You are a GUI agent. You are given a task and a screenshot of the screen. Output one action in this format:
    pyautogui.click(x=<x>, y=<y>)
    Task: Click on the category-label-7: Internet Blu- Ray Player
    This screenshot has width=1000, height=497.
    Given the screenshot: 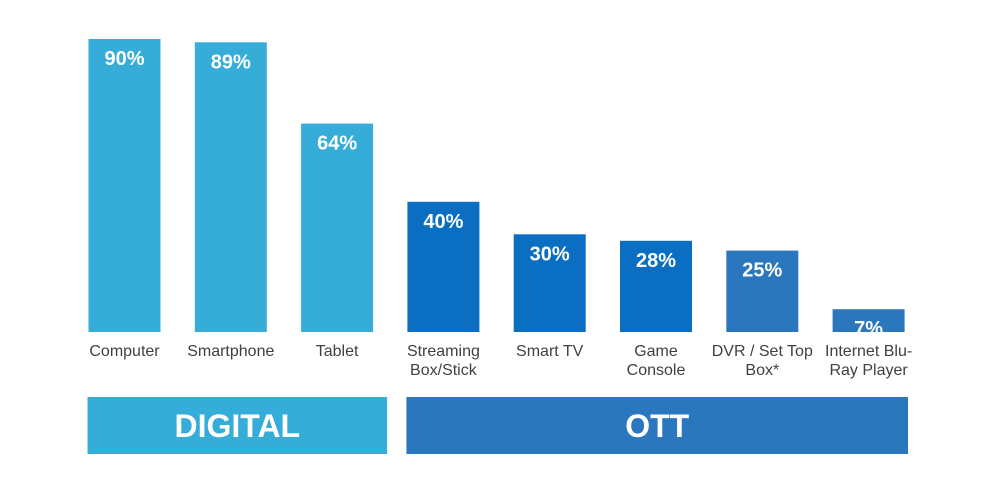 What is the action you would take?
    pyautogui.click(x=868, y=361)
    